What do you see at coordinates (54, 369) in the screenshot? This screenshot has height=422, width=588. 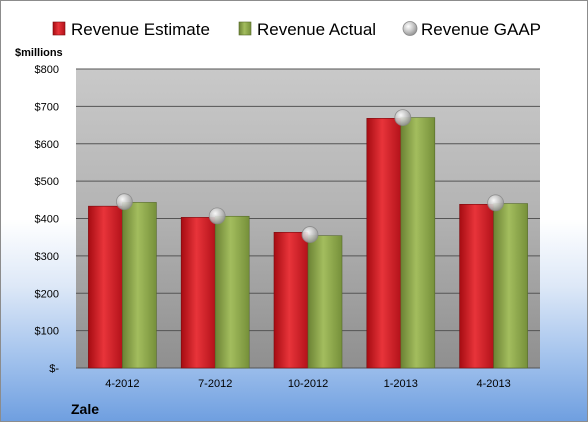 I see `y-tick-label: $-` at bounding box center [54, 369].